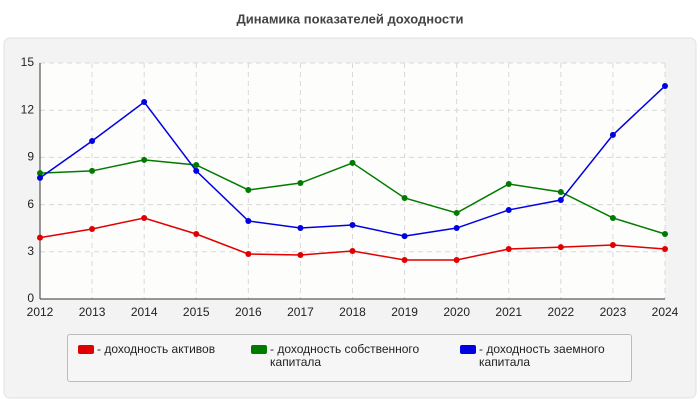 The image size is (700, 400). I want to click on y-tick-label: 3, so click(30, 251).